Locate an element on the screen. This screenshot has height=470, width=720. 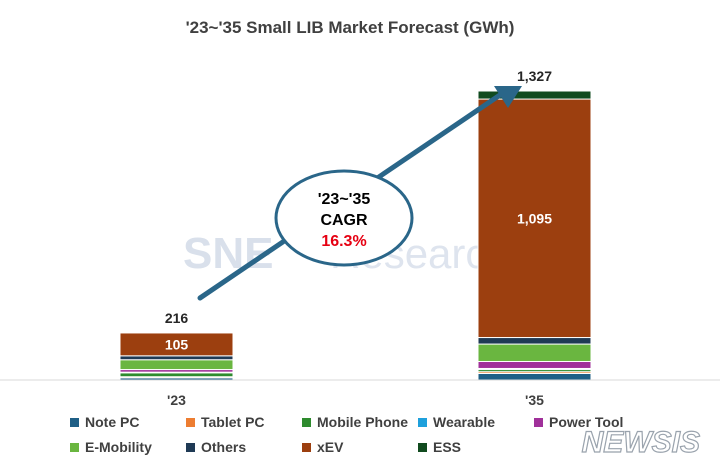
legend-item-power-tool: Power Tool is located at coordinates (578, 422).